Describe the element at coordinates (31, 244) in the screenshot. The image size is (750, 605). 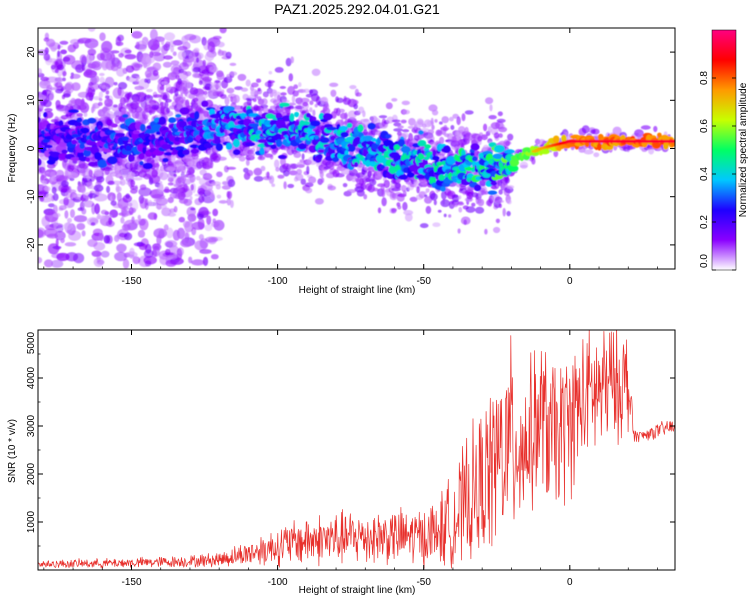
I see `y-tick-label: -20` at that location.